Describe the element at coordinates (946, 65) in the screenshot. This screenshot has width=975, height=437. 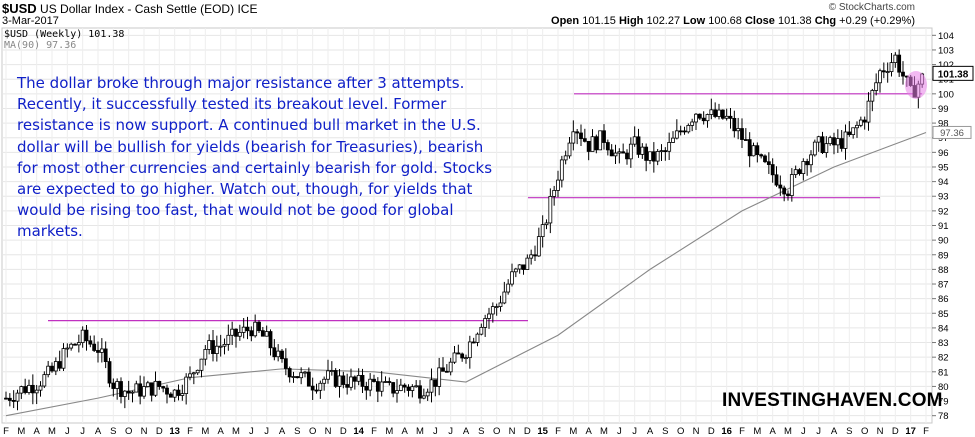
I see `y-tick-label: 102` at that location.